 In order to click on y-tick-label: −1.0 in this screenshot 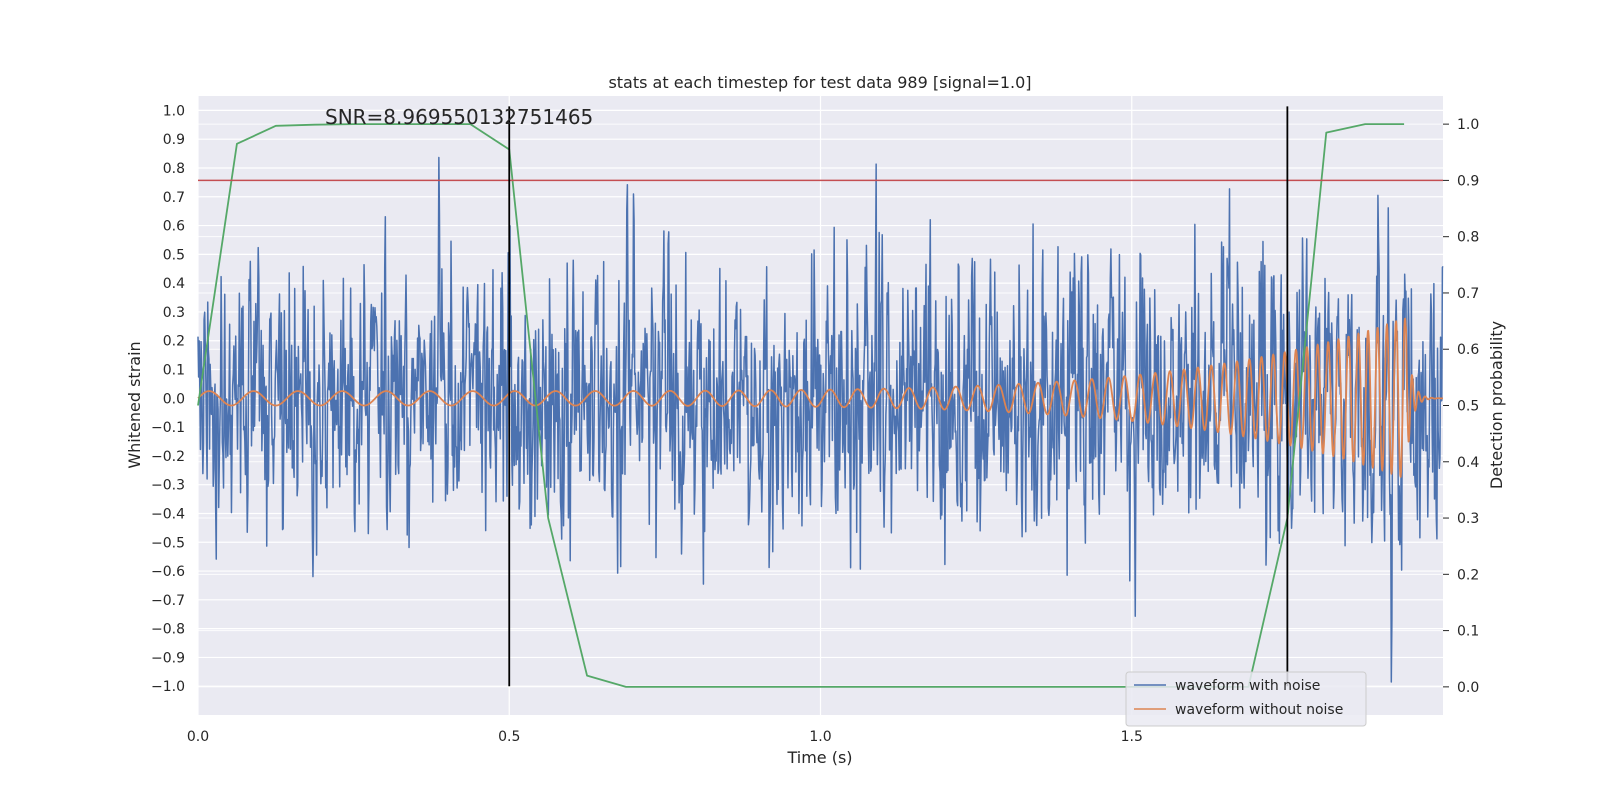, I will do `click(168, 687)`.